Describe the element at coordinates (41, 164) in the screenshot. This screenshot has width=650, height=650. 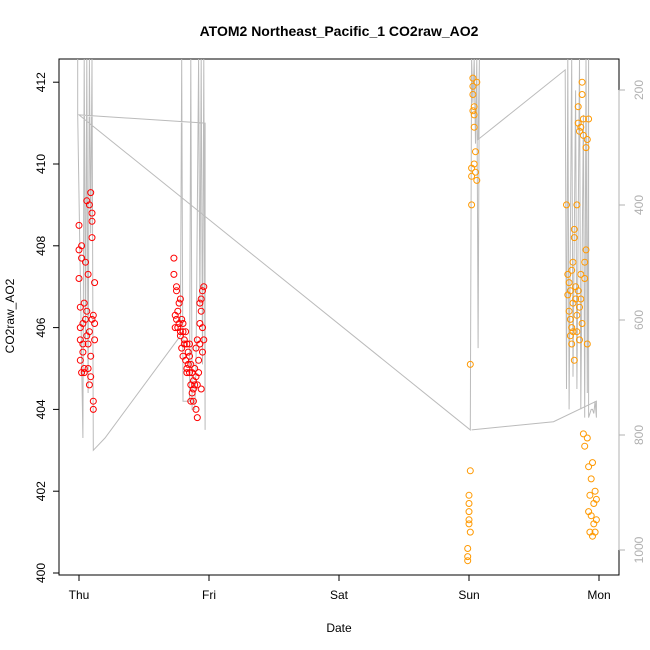
I see `y-tick-label: 410` at that location.